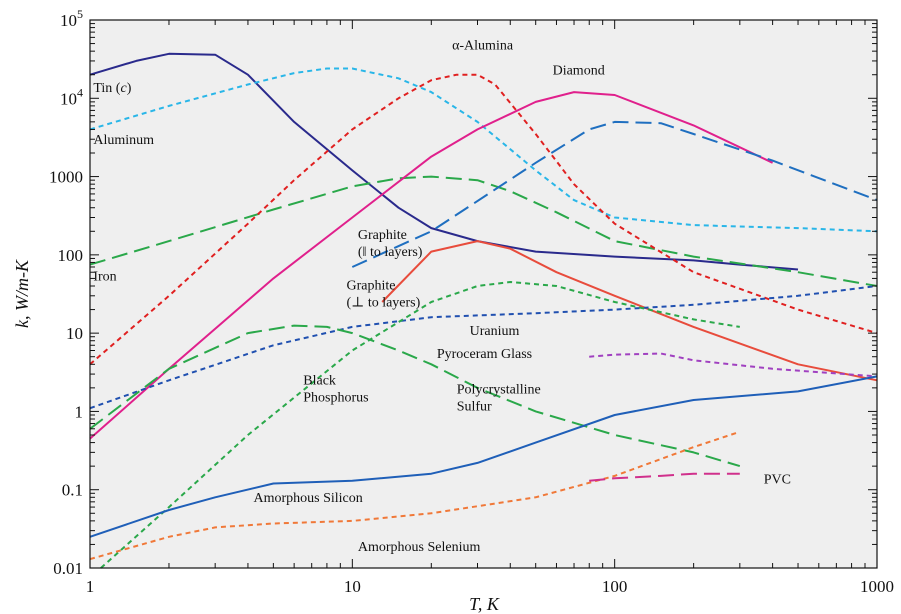  What do you see at coordinates (383, 303) in the screenshot?
I see `series-label-graphite-to-layers: (⊥ to layers)` at bounding box center [383, 303].